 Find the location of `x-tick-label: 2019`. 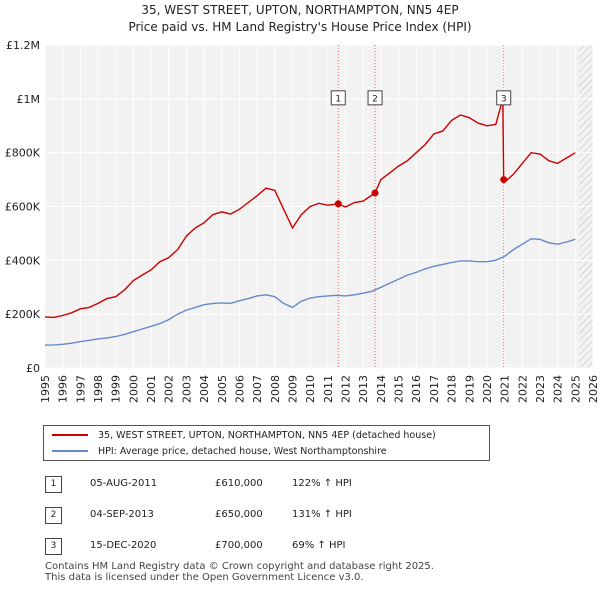

x-tick-label: 2019 is located at coordinates (469, 389).